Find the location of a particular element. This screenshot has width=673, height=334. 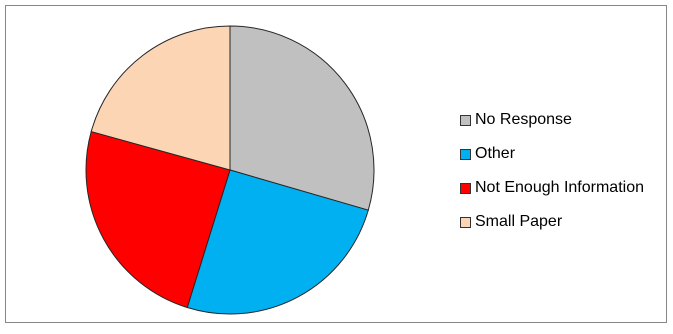

pie-slice-other is located at coordinates (277, 242).